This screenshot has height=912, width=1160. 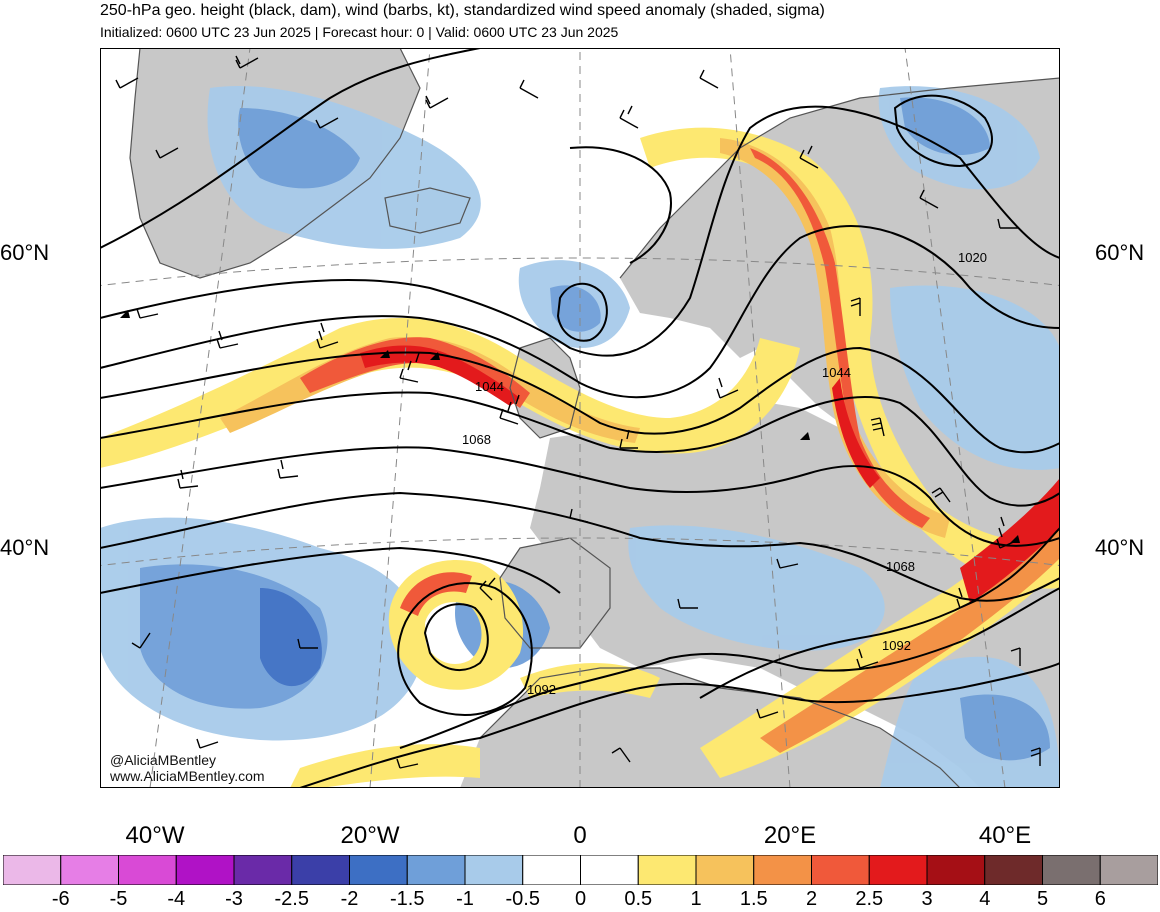 What do you see at coordinates (840, 338) in the screenshot?
I see `scandinavian-jet-core` at bounding box center [840, 338].